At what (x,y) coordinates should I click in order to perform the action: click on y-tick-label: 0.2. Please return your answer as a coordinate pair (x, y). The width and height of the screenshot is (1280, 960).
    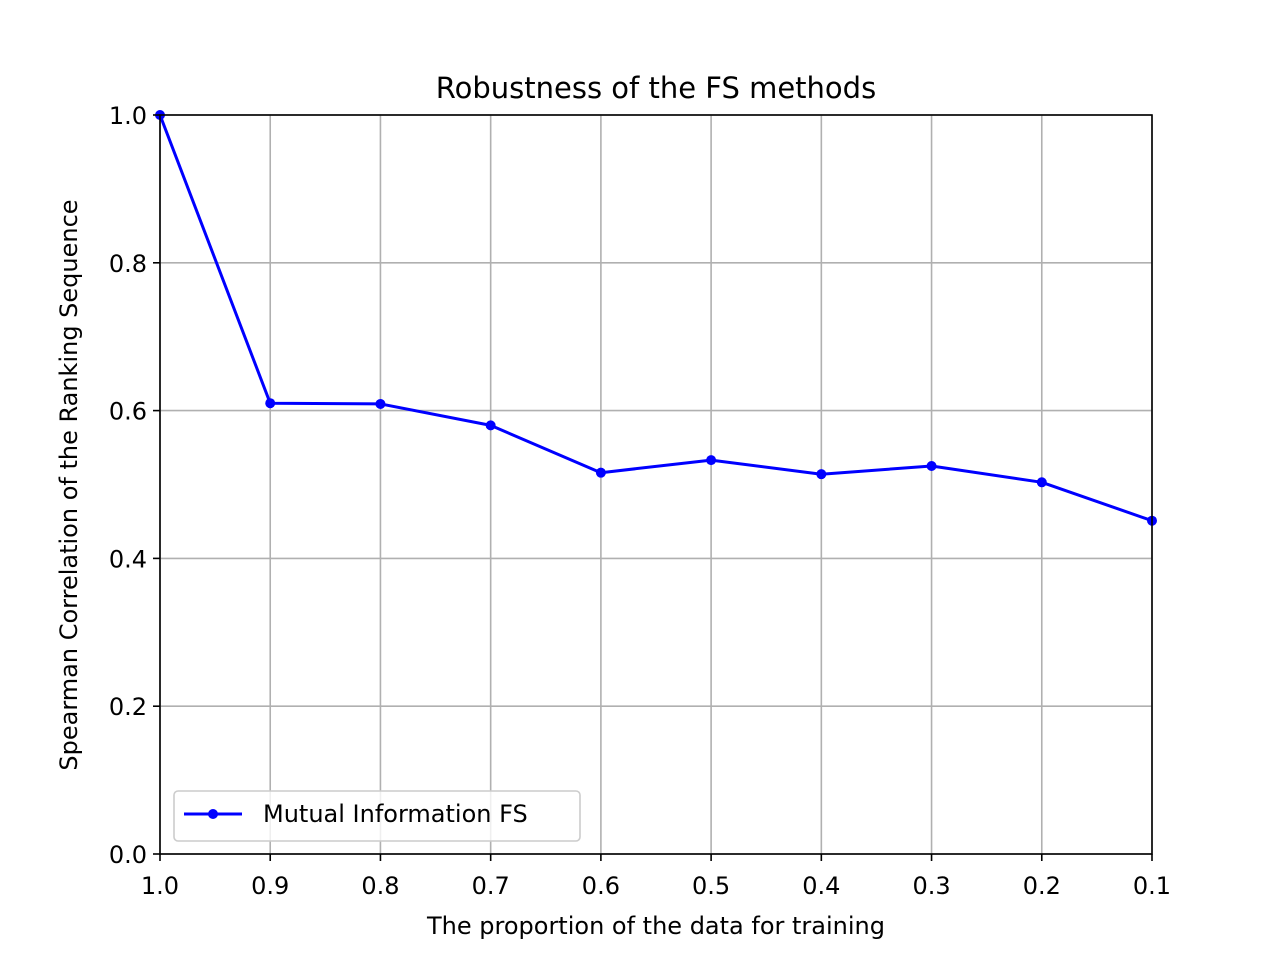
    Looking at the image, I should click on (128, 707).